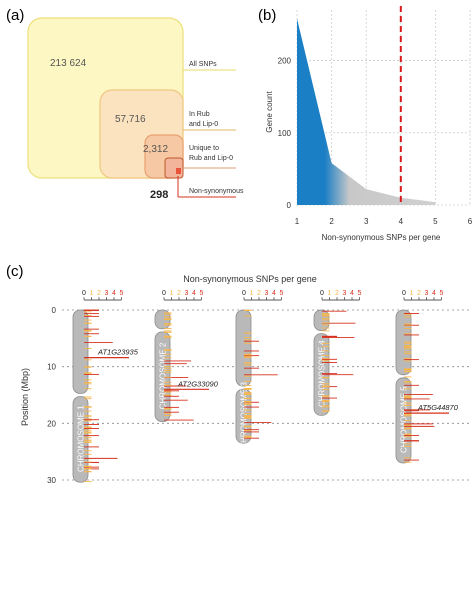  Describe the element at coordinates (211, 158) in the screenshot. I see `venn-unique-label-2: Rub and Lip-0` at that location.